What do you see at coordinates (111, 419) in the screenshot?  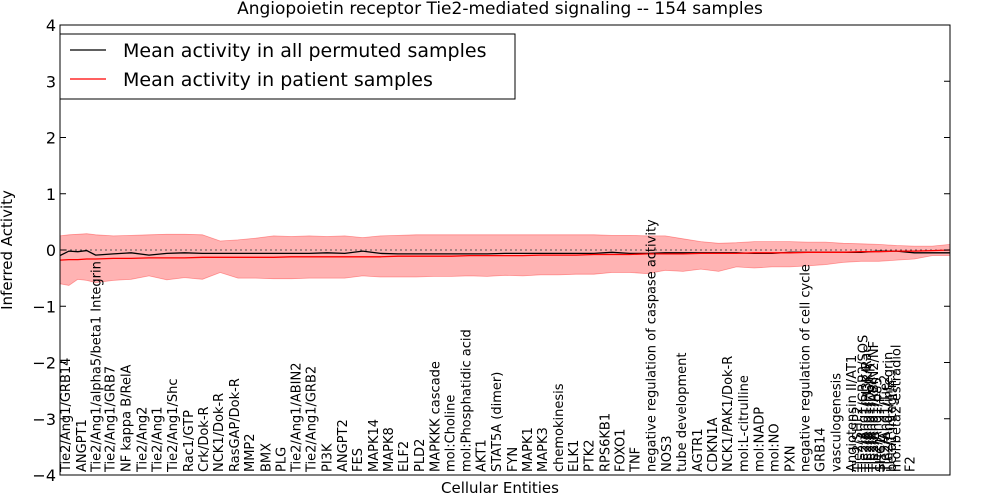 I see `entity-label: Tie2/Ang1/GRB7` at bounding box center [111, 419].